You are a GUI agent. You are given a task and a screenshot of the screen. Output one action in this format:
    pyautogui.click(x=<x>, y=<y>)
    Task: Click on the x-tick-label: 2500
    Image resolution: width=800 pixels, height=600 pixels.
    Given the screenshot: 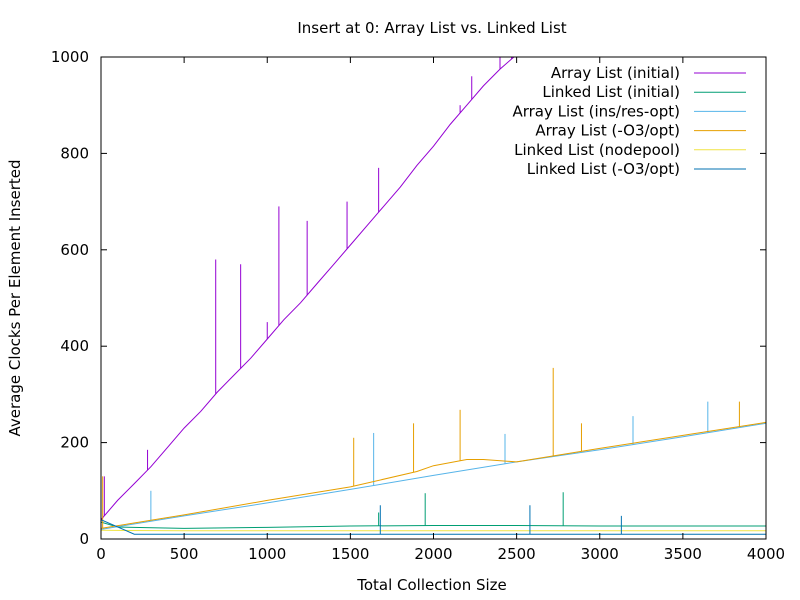 What is the action you would take?
    pyautogui.click(x=517, y=554)
    